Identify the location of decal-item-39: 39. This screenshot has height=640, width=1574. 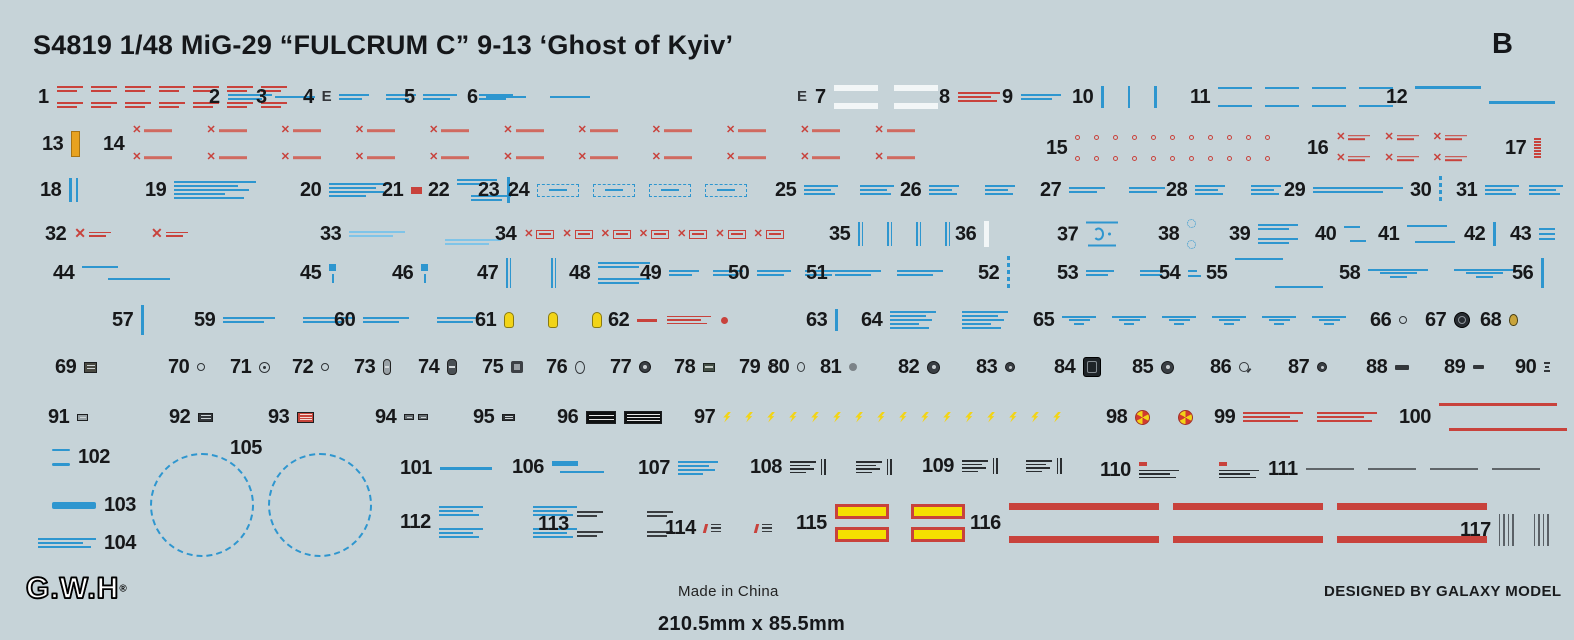
(1264, 234).